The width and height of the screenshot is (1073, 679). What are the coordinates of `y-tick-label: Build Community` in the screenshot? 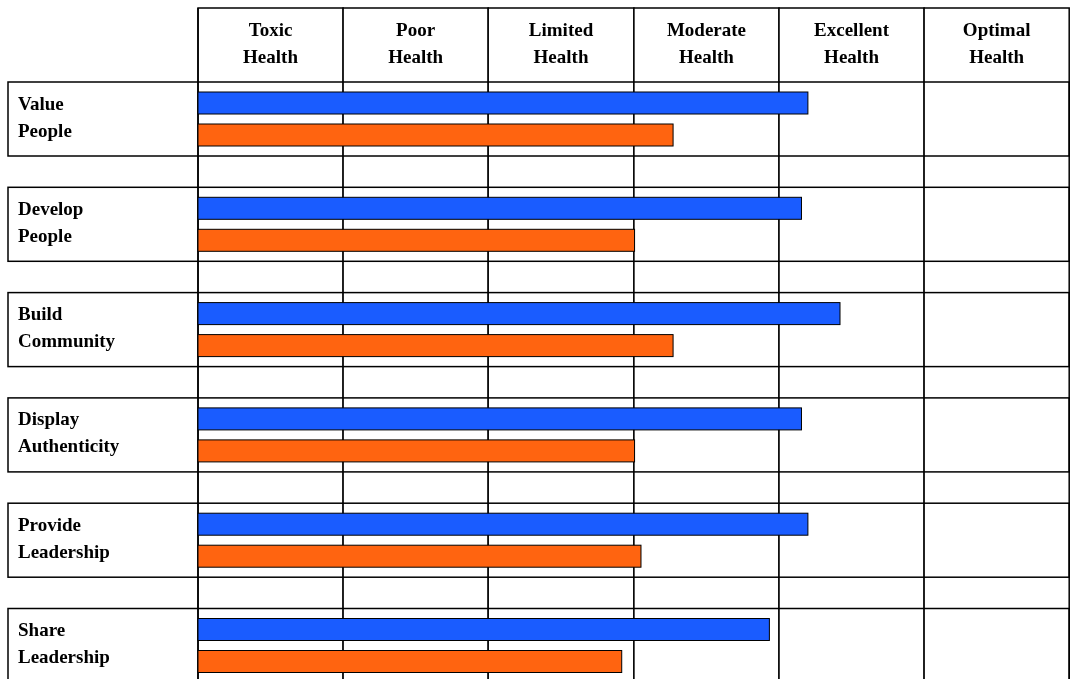 It's located at (67, 327).